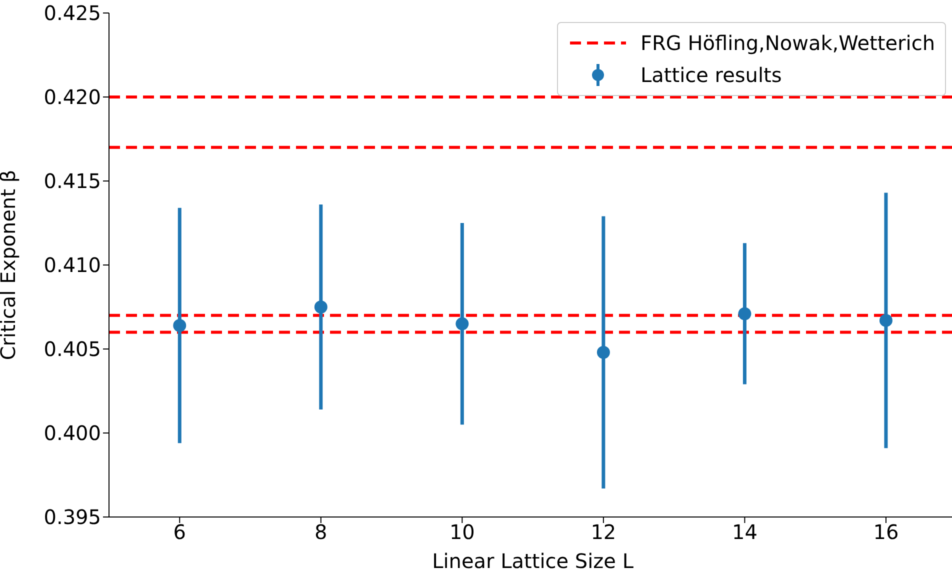 The height and width of the screenshot is (574, 952). I want to click on y-tick-label: 0.420, so click(72, 97).